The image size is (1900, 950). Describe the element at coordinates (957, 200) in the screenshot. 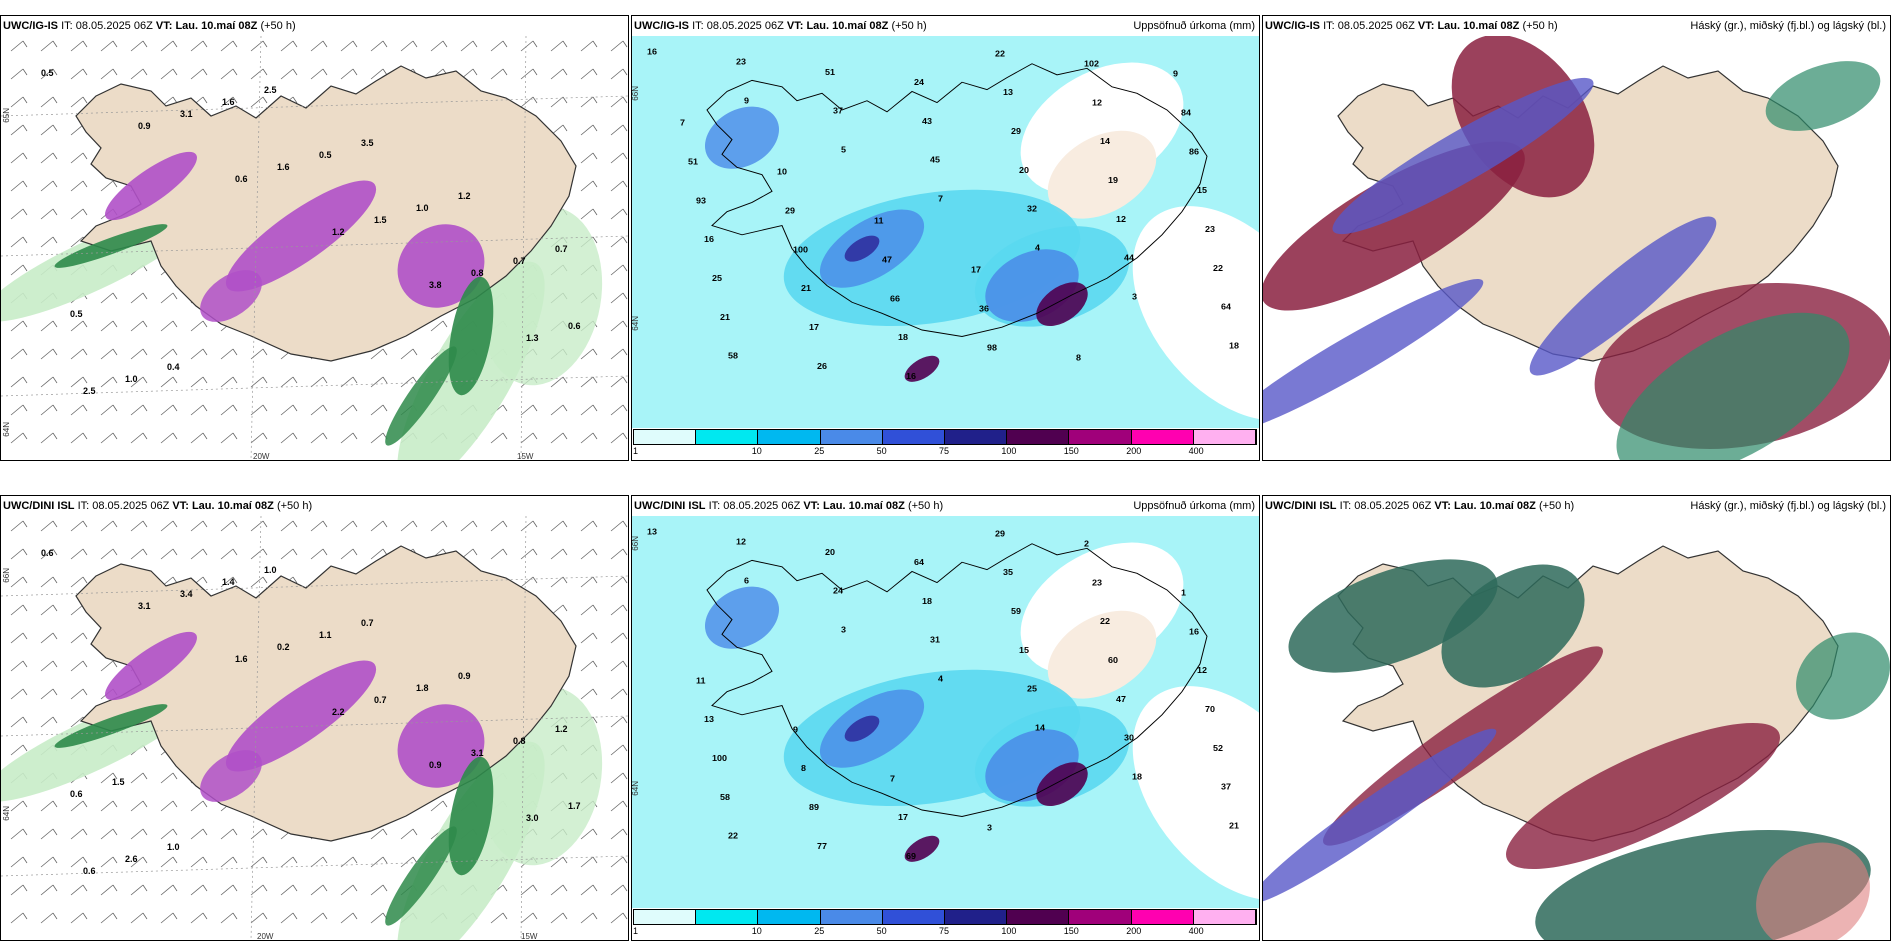

I see `iceland-outline` at that location.